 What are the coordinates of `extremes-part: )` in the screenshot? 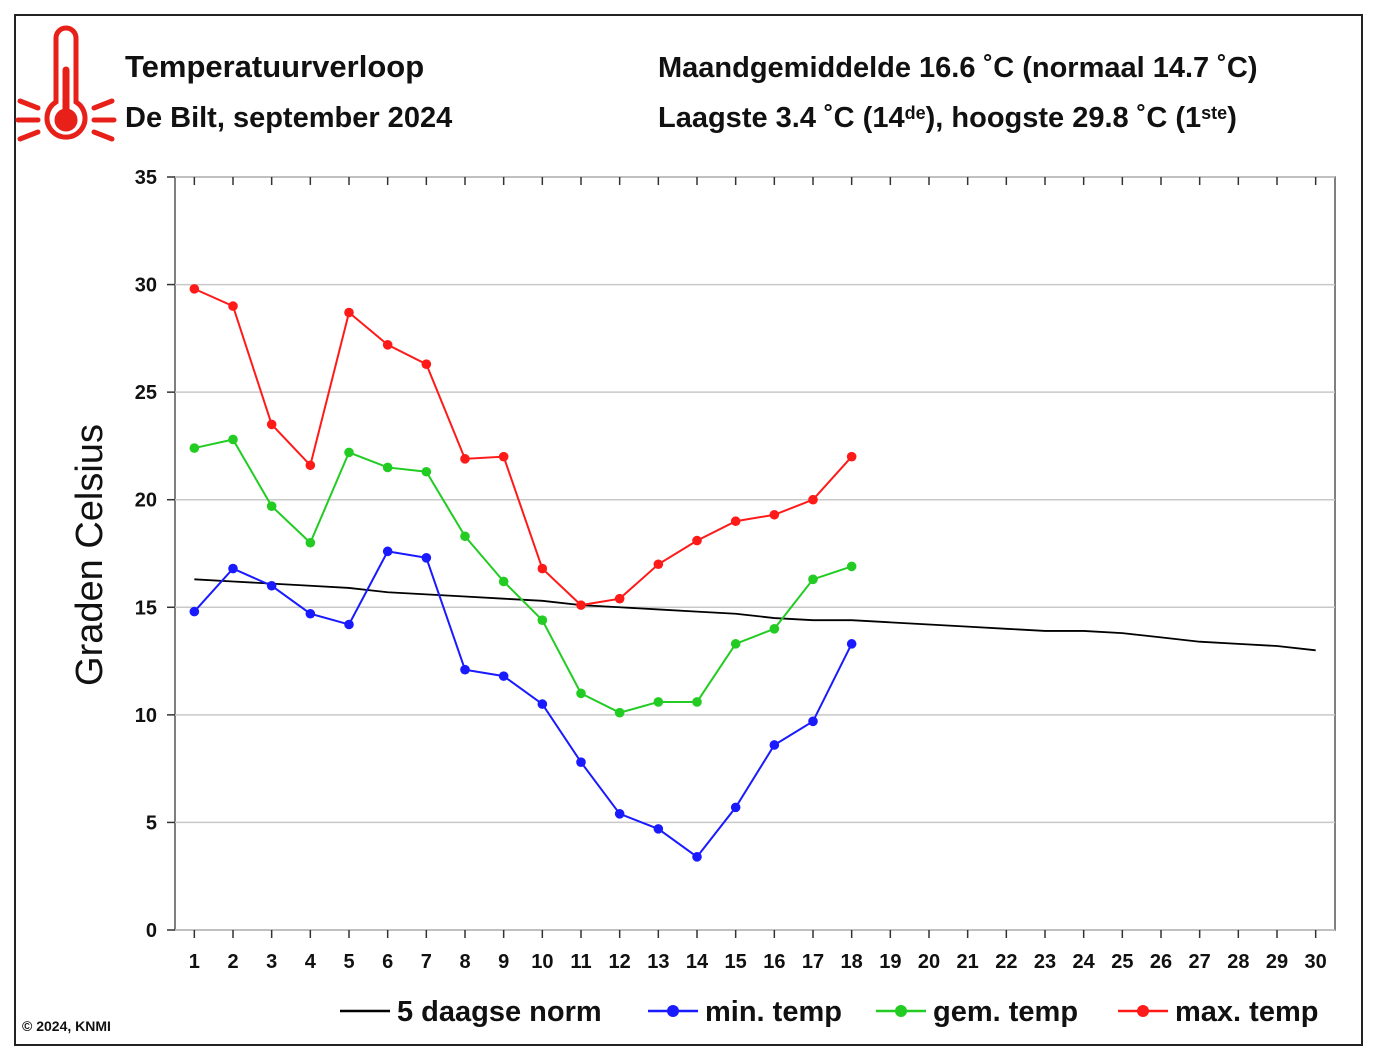 It's located at (1232, 118).